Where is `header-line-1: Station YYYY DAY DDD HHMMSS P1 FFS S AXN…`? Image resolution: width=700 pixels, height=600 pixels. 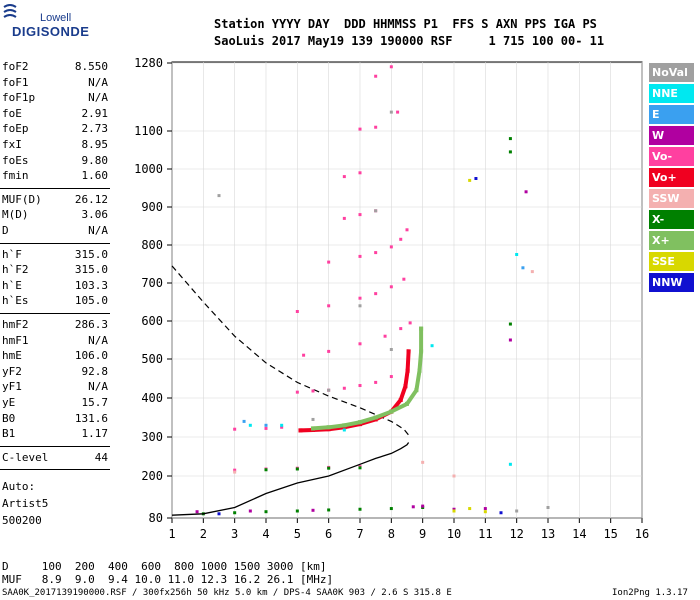 header-line-1: Station YYYY DAY DDD HHMMSS P1 FFS S AXN… is located at coordinates (405, 24).